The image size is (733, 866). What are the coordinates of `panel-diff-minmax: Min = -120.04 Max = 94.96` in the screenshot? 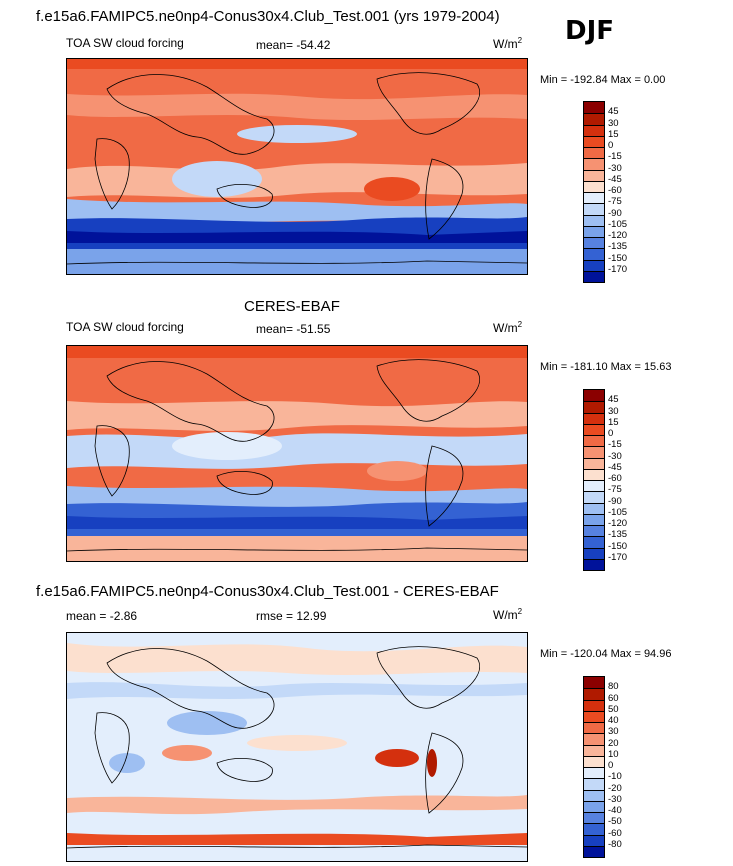 It's located at (606, 654).